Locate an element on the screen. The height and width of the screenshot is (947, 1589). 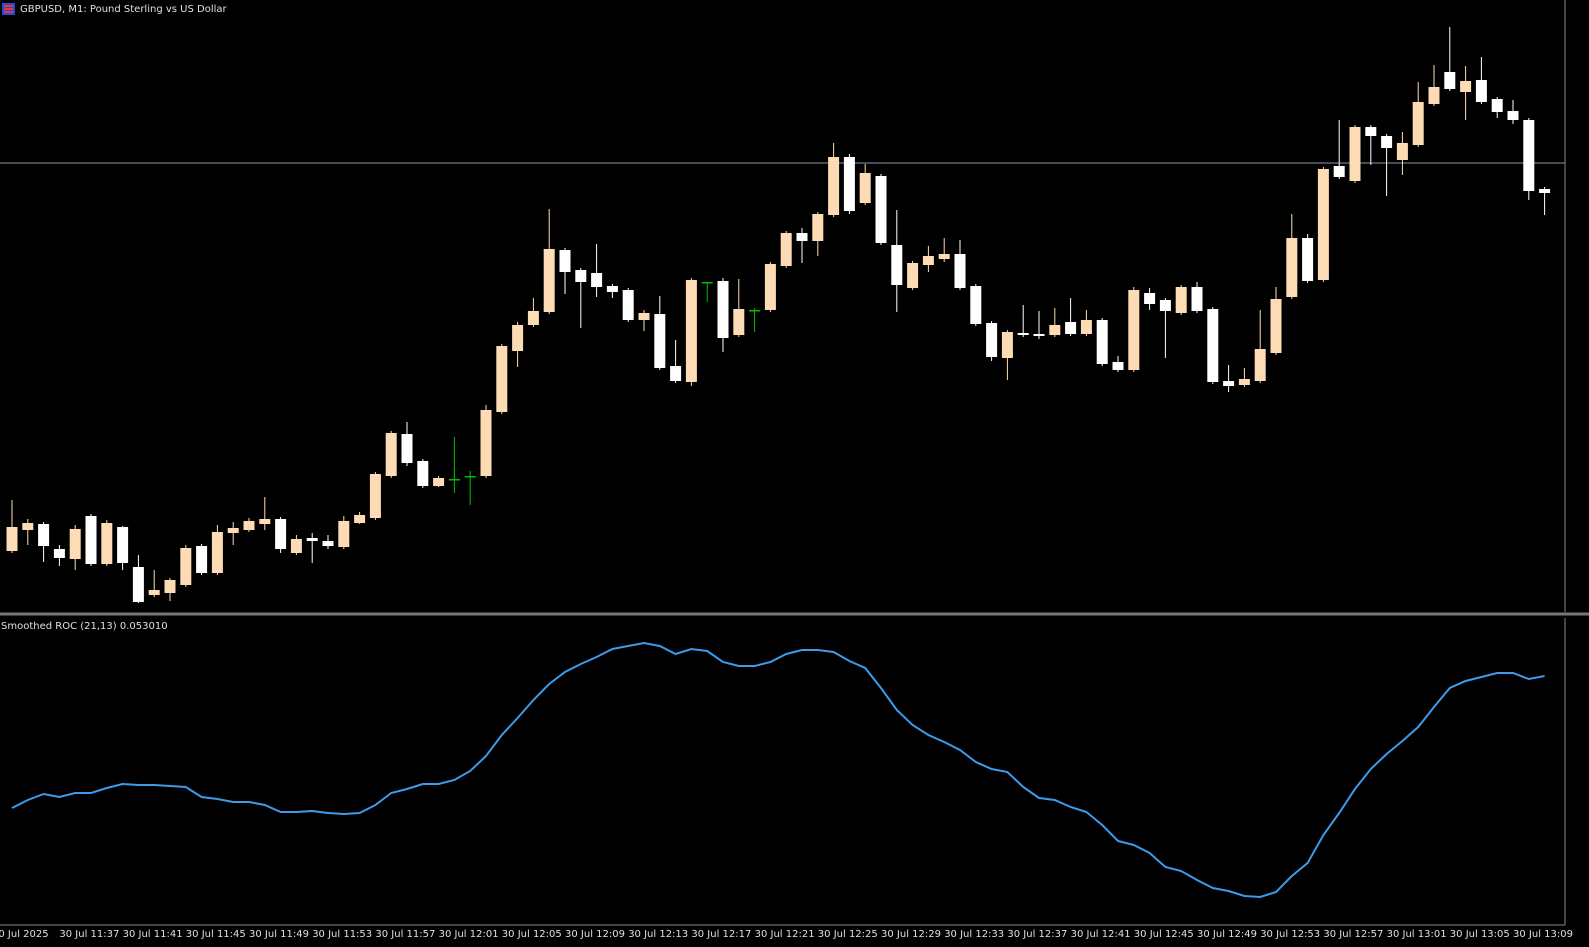
x-tick-label: 30 Jul 11:41 is located at coordinates (153, 934).